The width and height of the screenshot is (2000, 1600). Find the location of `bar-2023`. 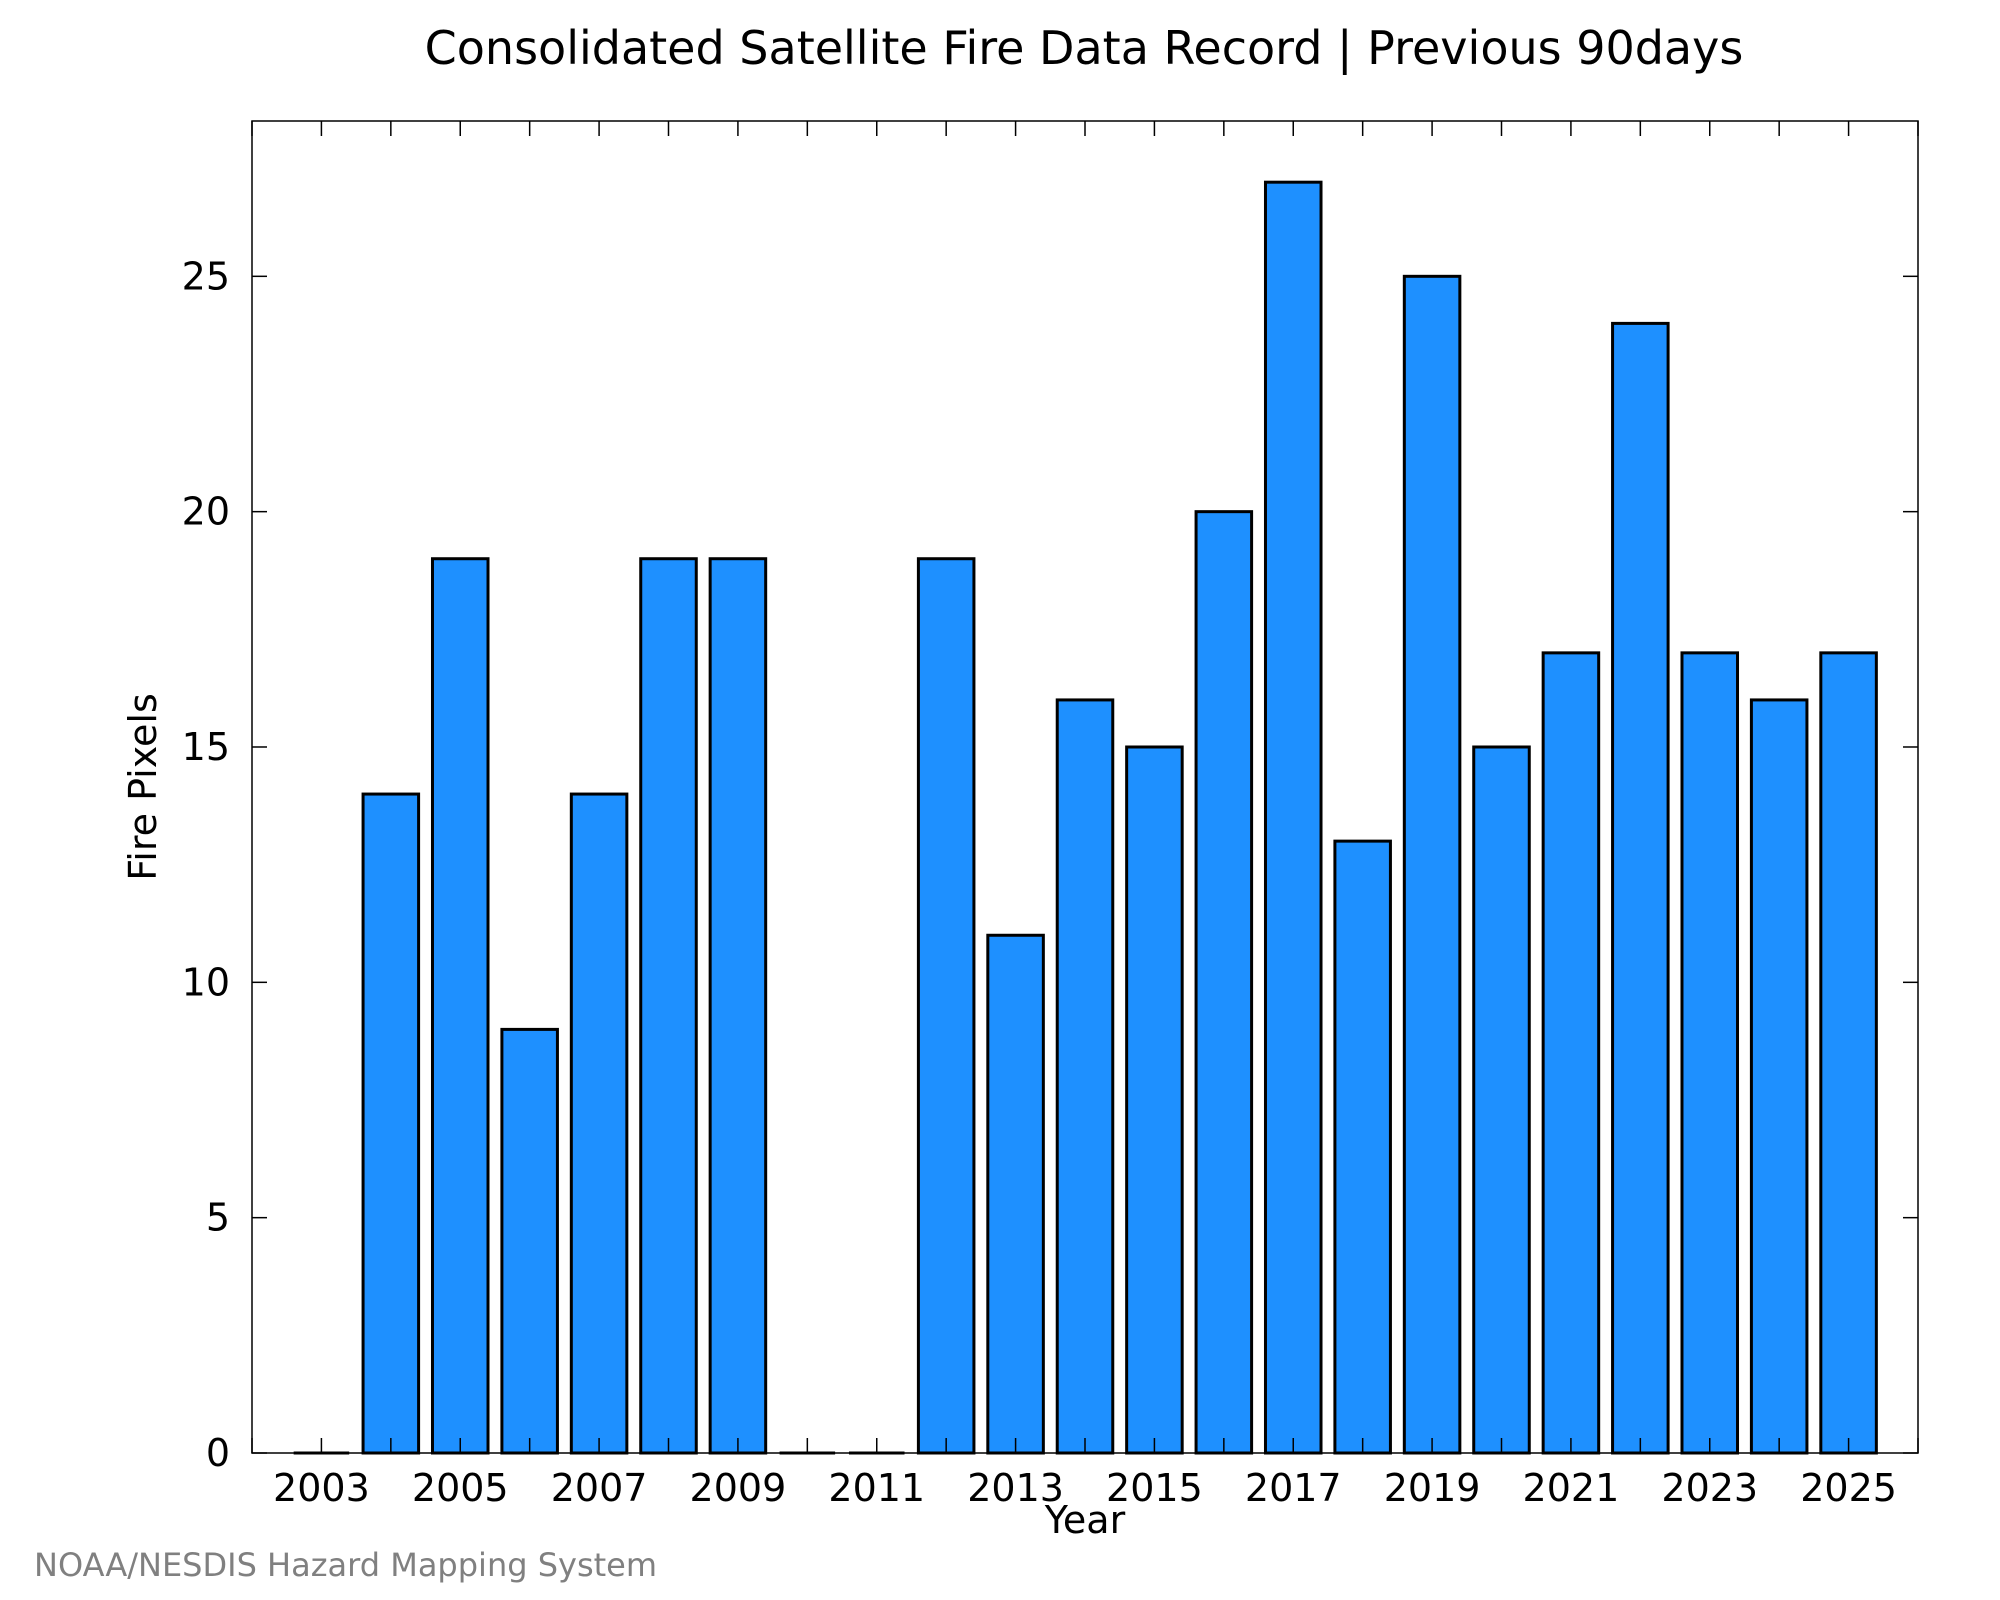

bar-2023 is located at coordinates (1710, 1053).